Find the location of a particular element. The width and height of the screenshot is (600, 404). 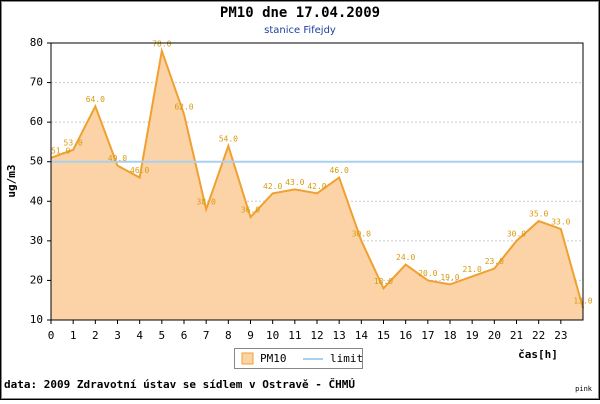

x-tick-label: 9 is located at coordinates (250, 335).